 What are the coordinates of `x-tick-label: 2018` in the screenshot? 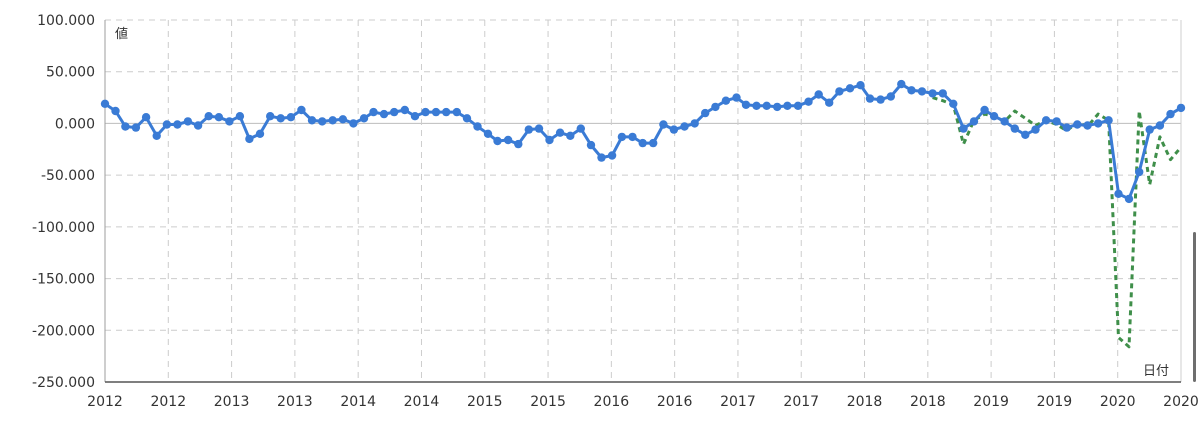 It's located at (865, 402).